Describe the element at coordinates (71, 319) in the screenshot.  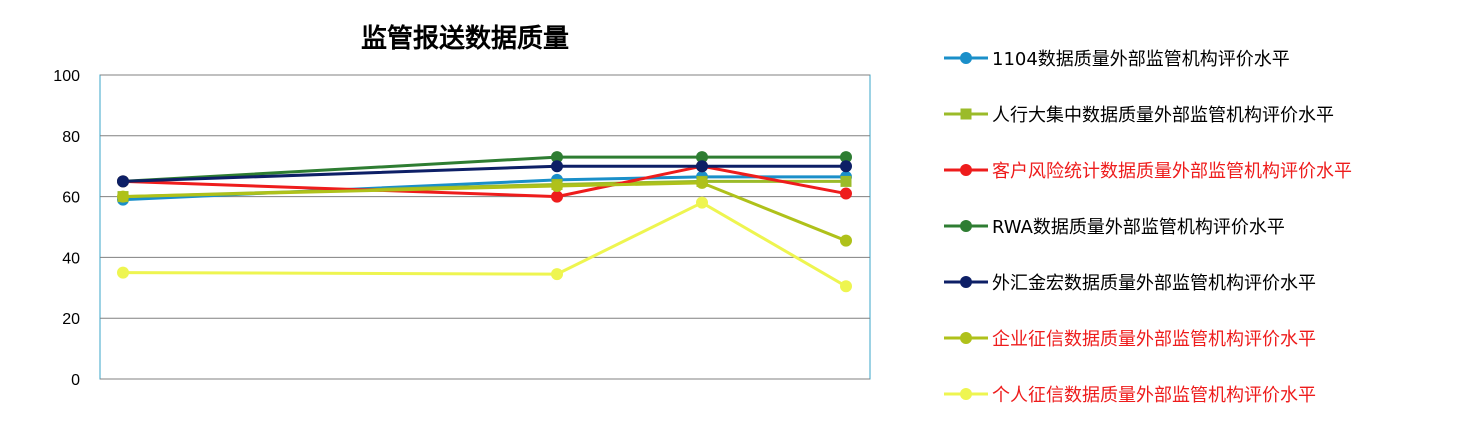
I see `y-tick-label: 20` at that location.